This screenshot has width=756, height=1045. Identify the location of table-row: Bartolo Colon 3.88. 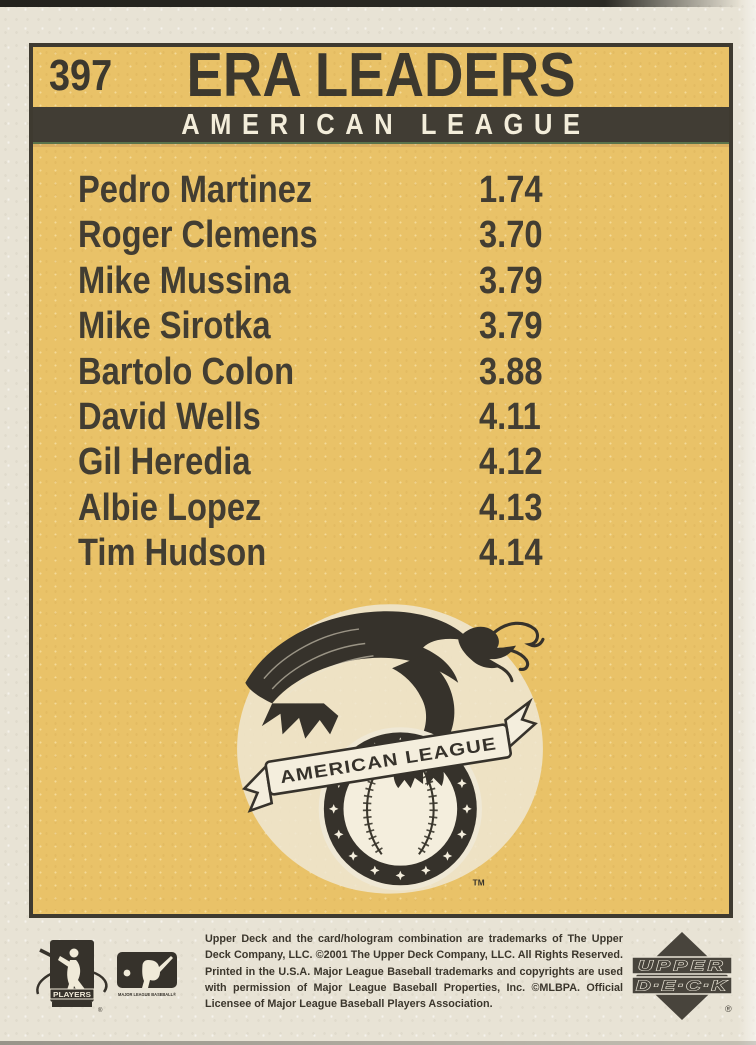
(381, 371).